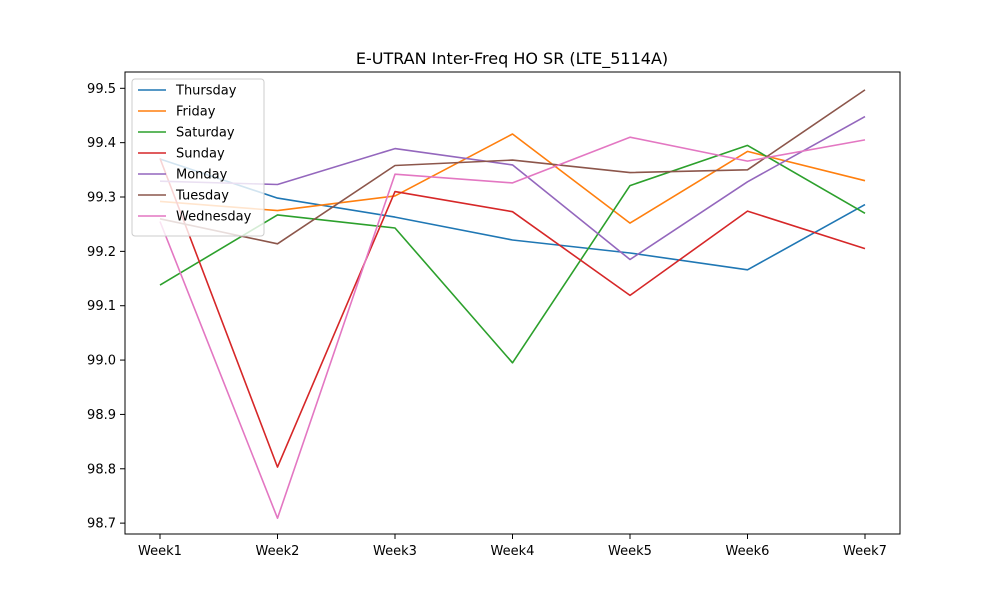  I want to click on x-tick-label: Week4, so click(513, 551).